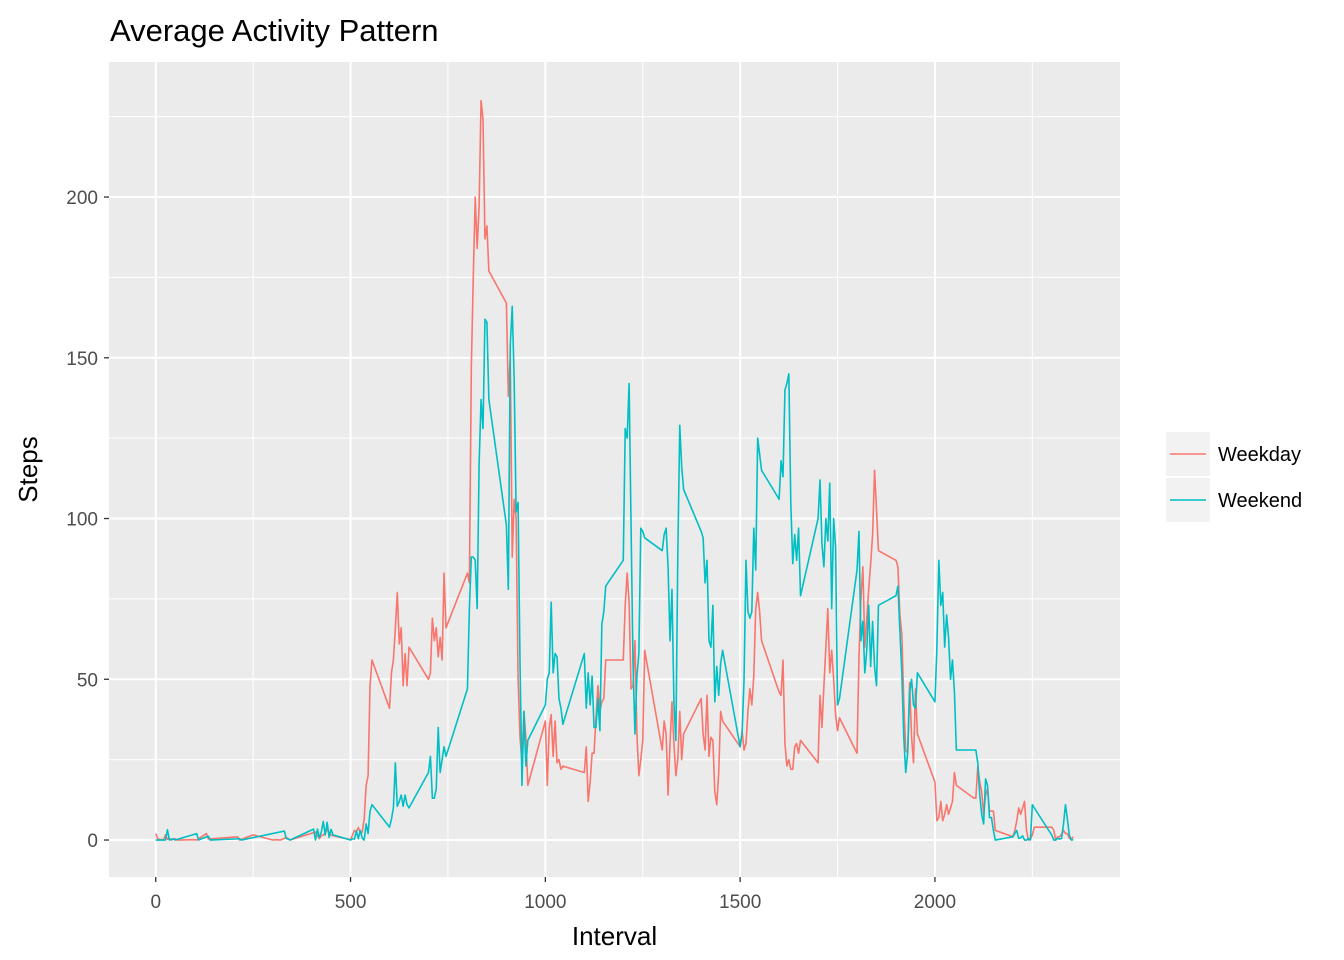  What do you see at coordinates (274, 30) in the screenshot?
I see `chart-title: Average Activity Pattern` at bounding box center [274, 30].